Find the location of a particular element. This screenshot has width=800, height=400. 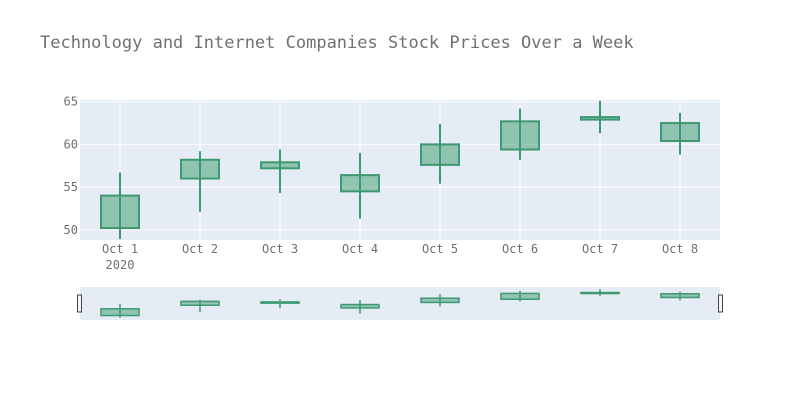

x-tick-label: Oct 4 is located at coordinates (360, 249).